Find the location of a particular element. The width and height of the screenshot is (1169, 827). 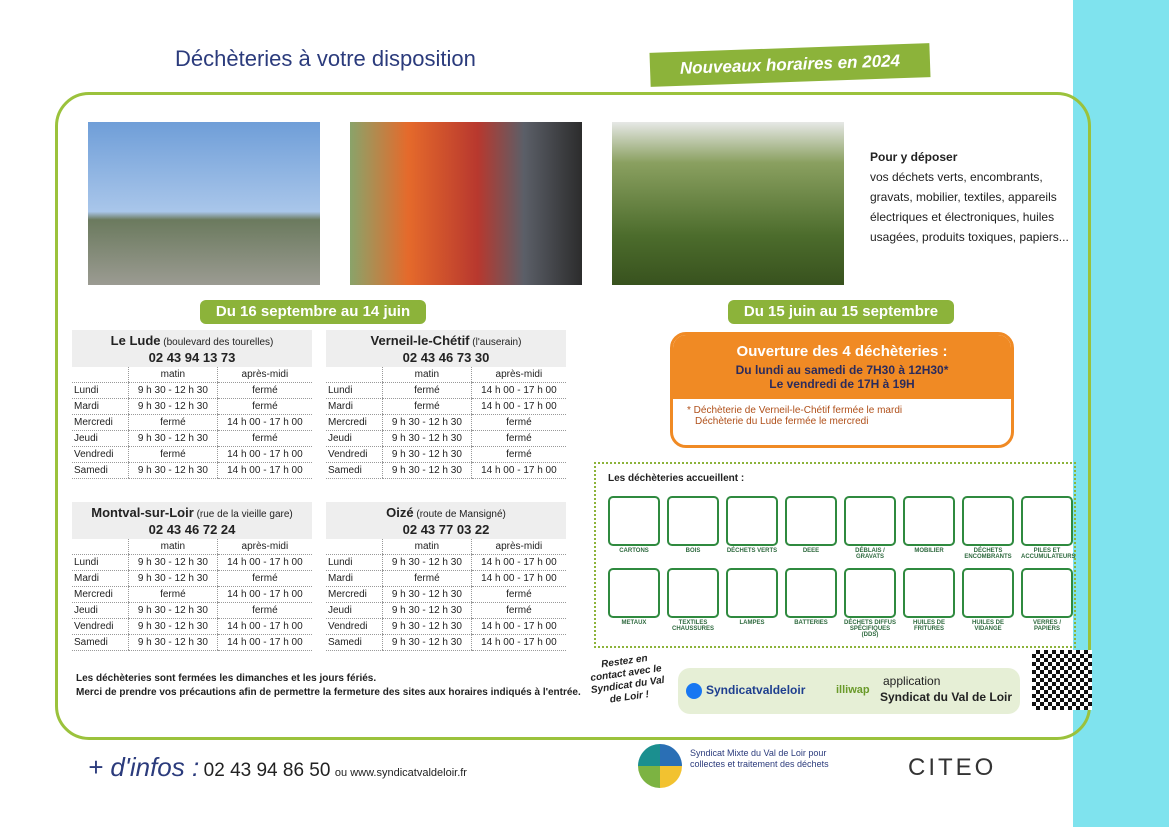

cell: Samedi is located at coordinates (100, 642).